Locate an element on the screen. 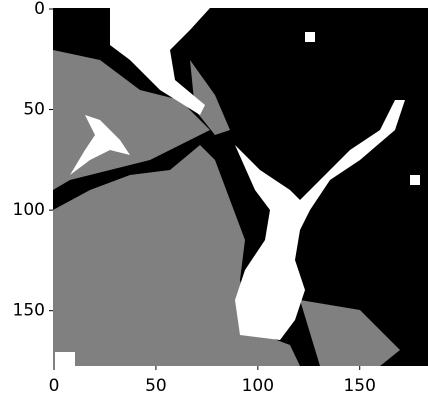  y-tick-label: 0 is located at coordinates (39, 9).